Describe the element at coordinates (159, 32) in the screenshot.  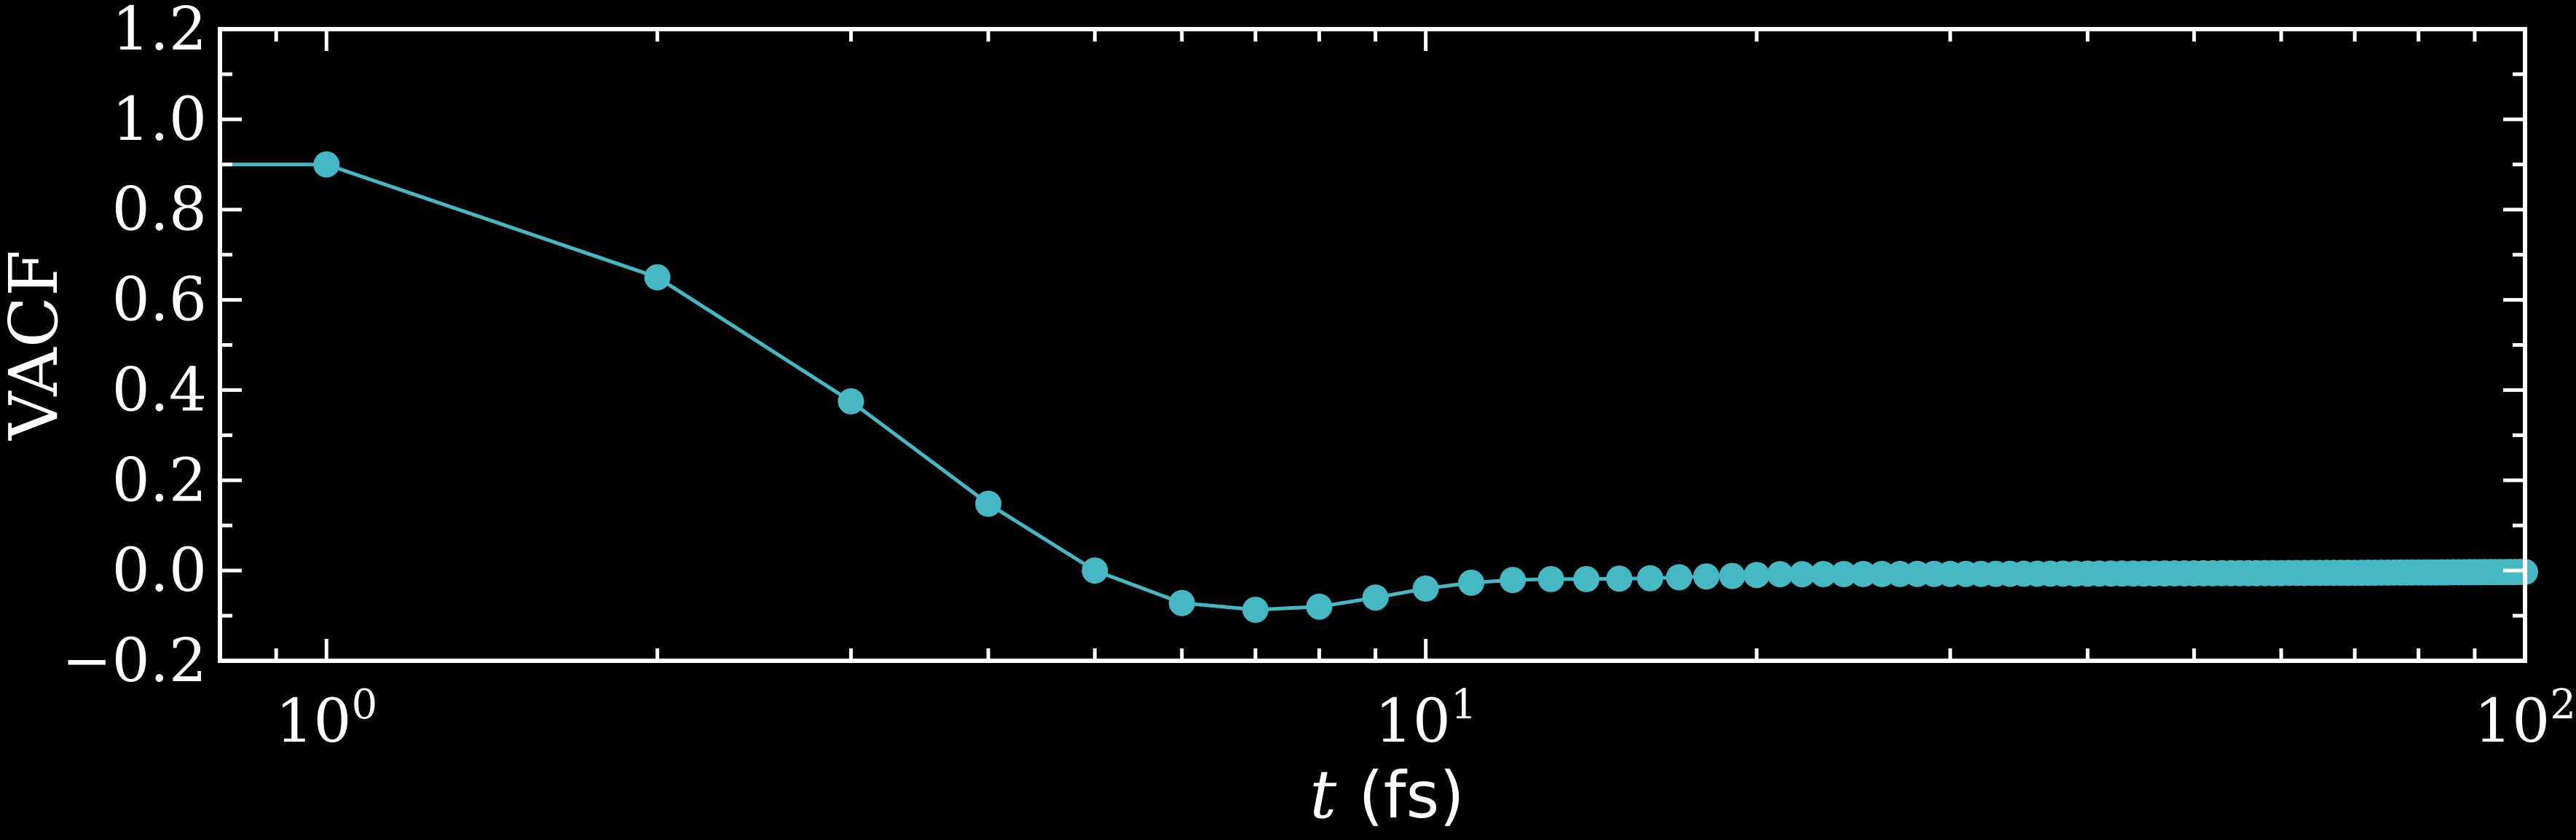
I see `y-tick-label: 1.2` at that location.